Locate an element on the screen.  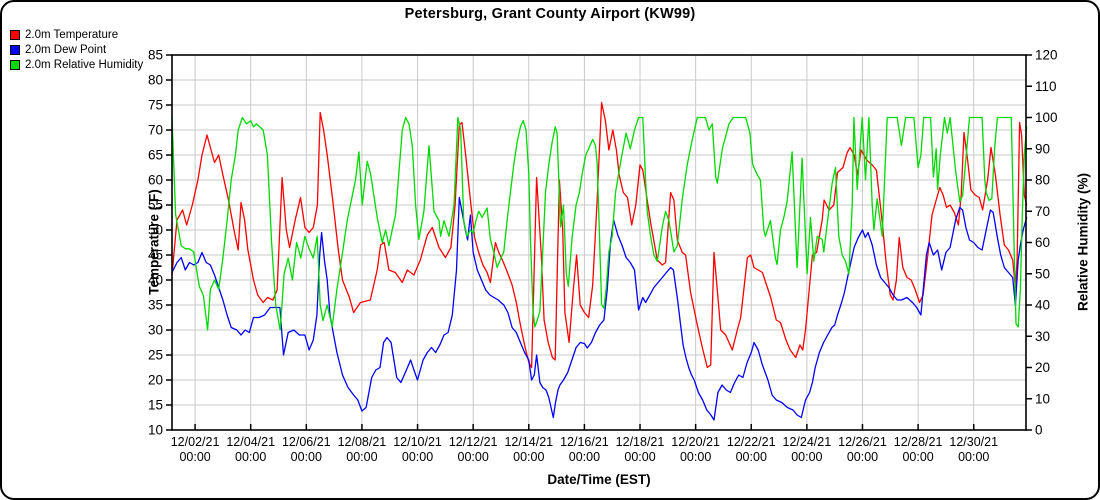
svg-text: 0 is located at coordinates (1039, 430).